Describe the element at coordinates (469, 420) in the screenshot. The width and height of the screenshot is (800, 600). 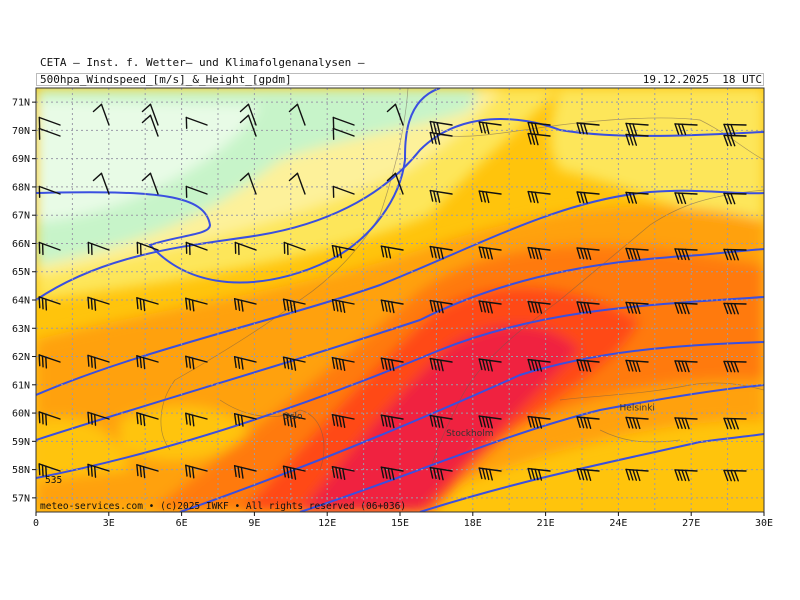
I see `city-labels: Oslo Stockholm Helsinki` at that location.